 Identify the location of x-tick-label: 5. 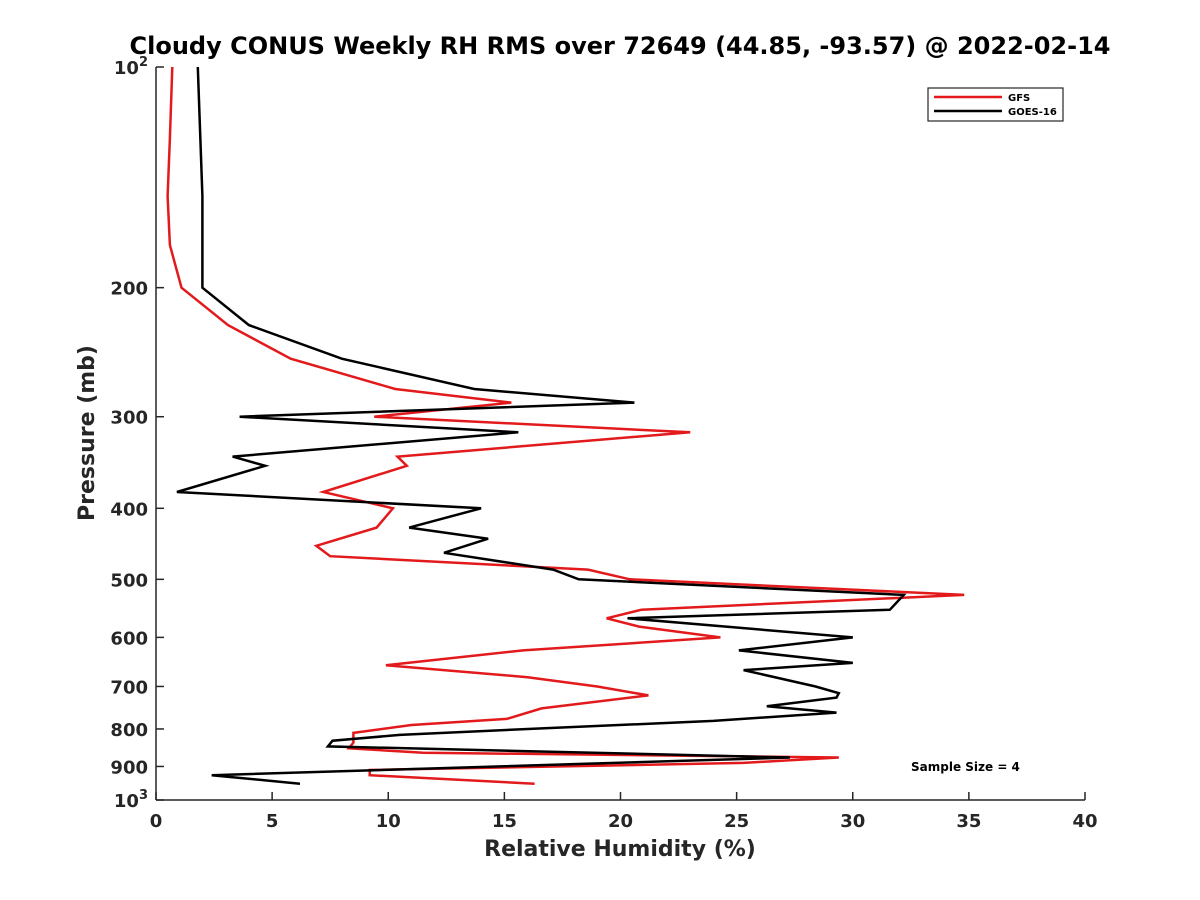
(272, 821).